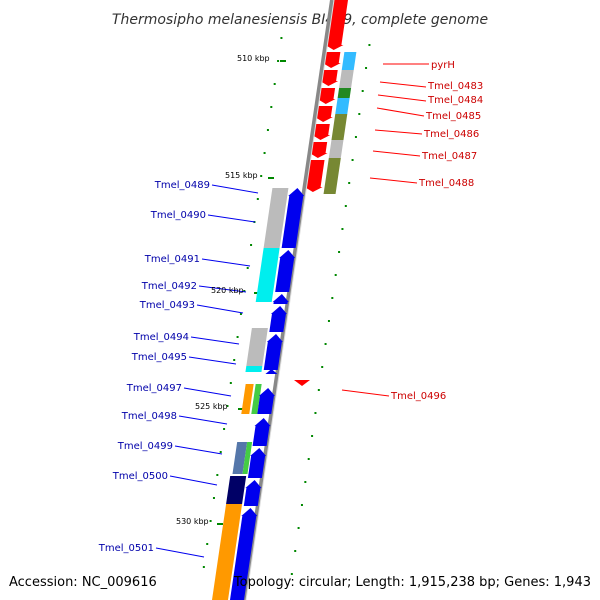  Describe the element at coordinates (446, 183) in the screenshot. I see `gene-label-tmel-0488: Tmel_0488` at that location.